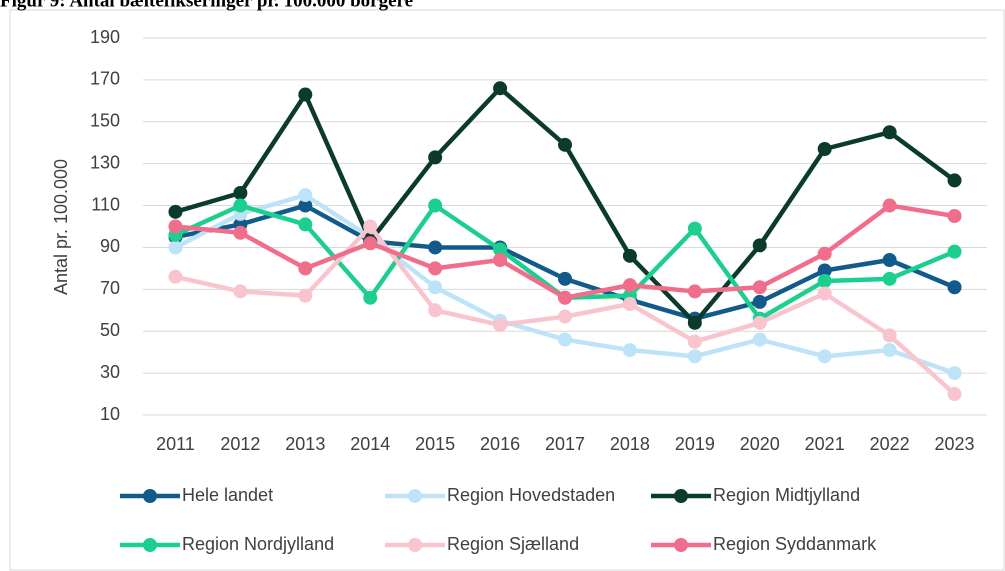 Image resolution: width=1005 pixels, height=571 pixels. Describe the element at coordinates (258, 544) in the screenshot. I see `legend-label: Region Nordjylland` at that location.